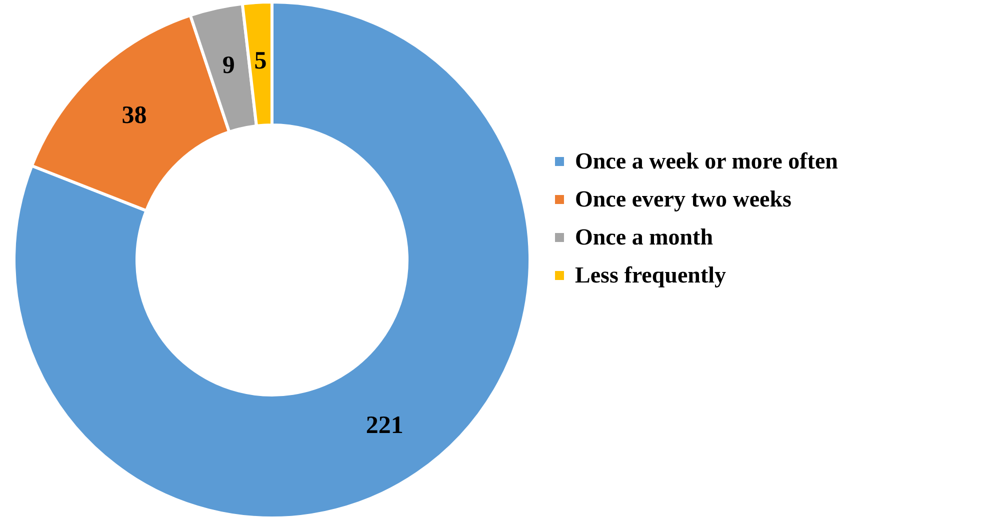 Image resolution: width=993 pixels, height=520 pixels. Describe the element at coordinates (706, 161) in the screenshot. I see `legend-label: Once a week or more often` at that location.